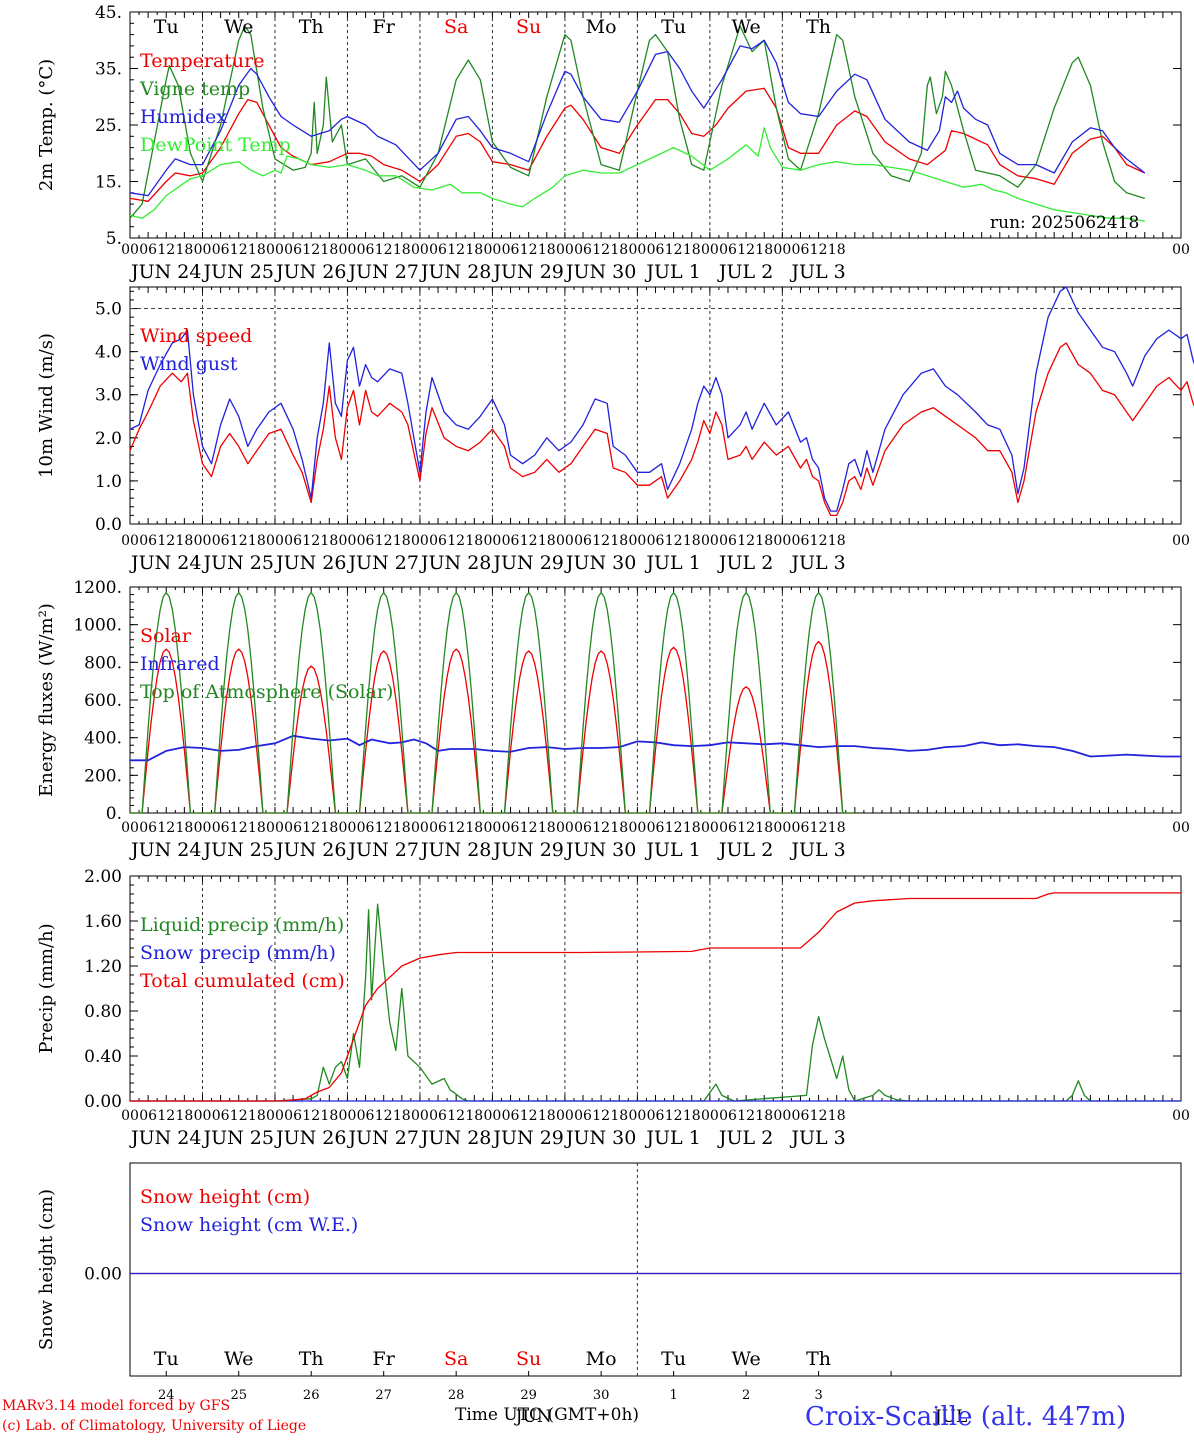  Describe the element at coordinates (103, 967) in the screenshot. I see `y-tick-label: 1.20` at that location.